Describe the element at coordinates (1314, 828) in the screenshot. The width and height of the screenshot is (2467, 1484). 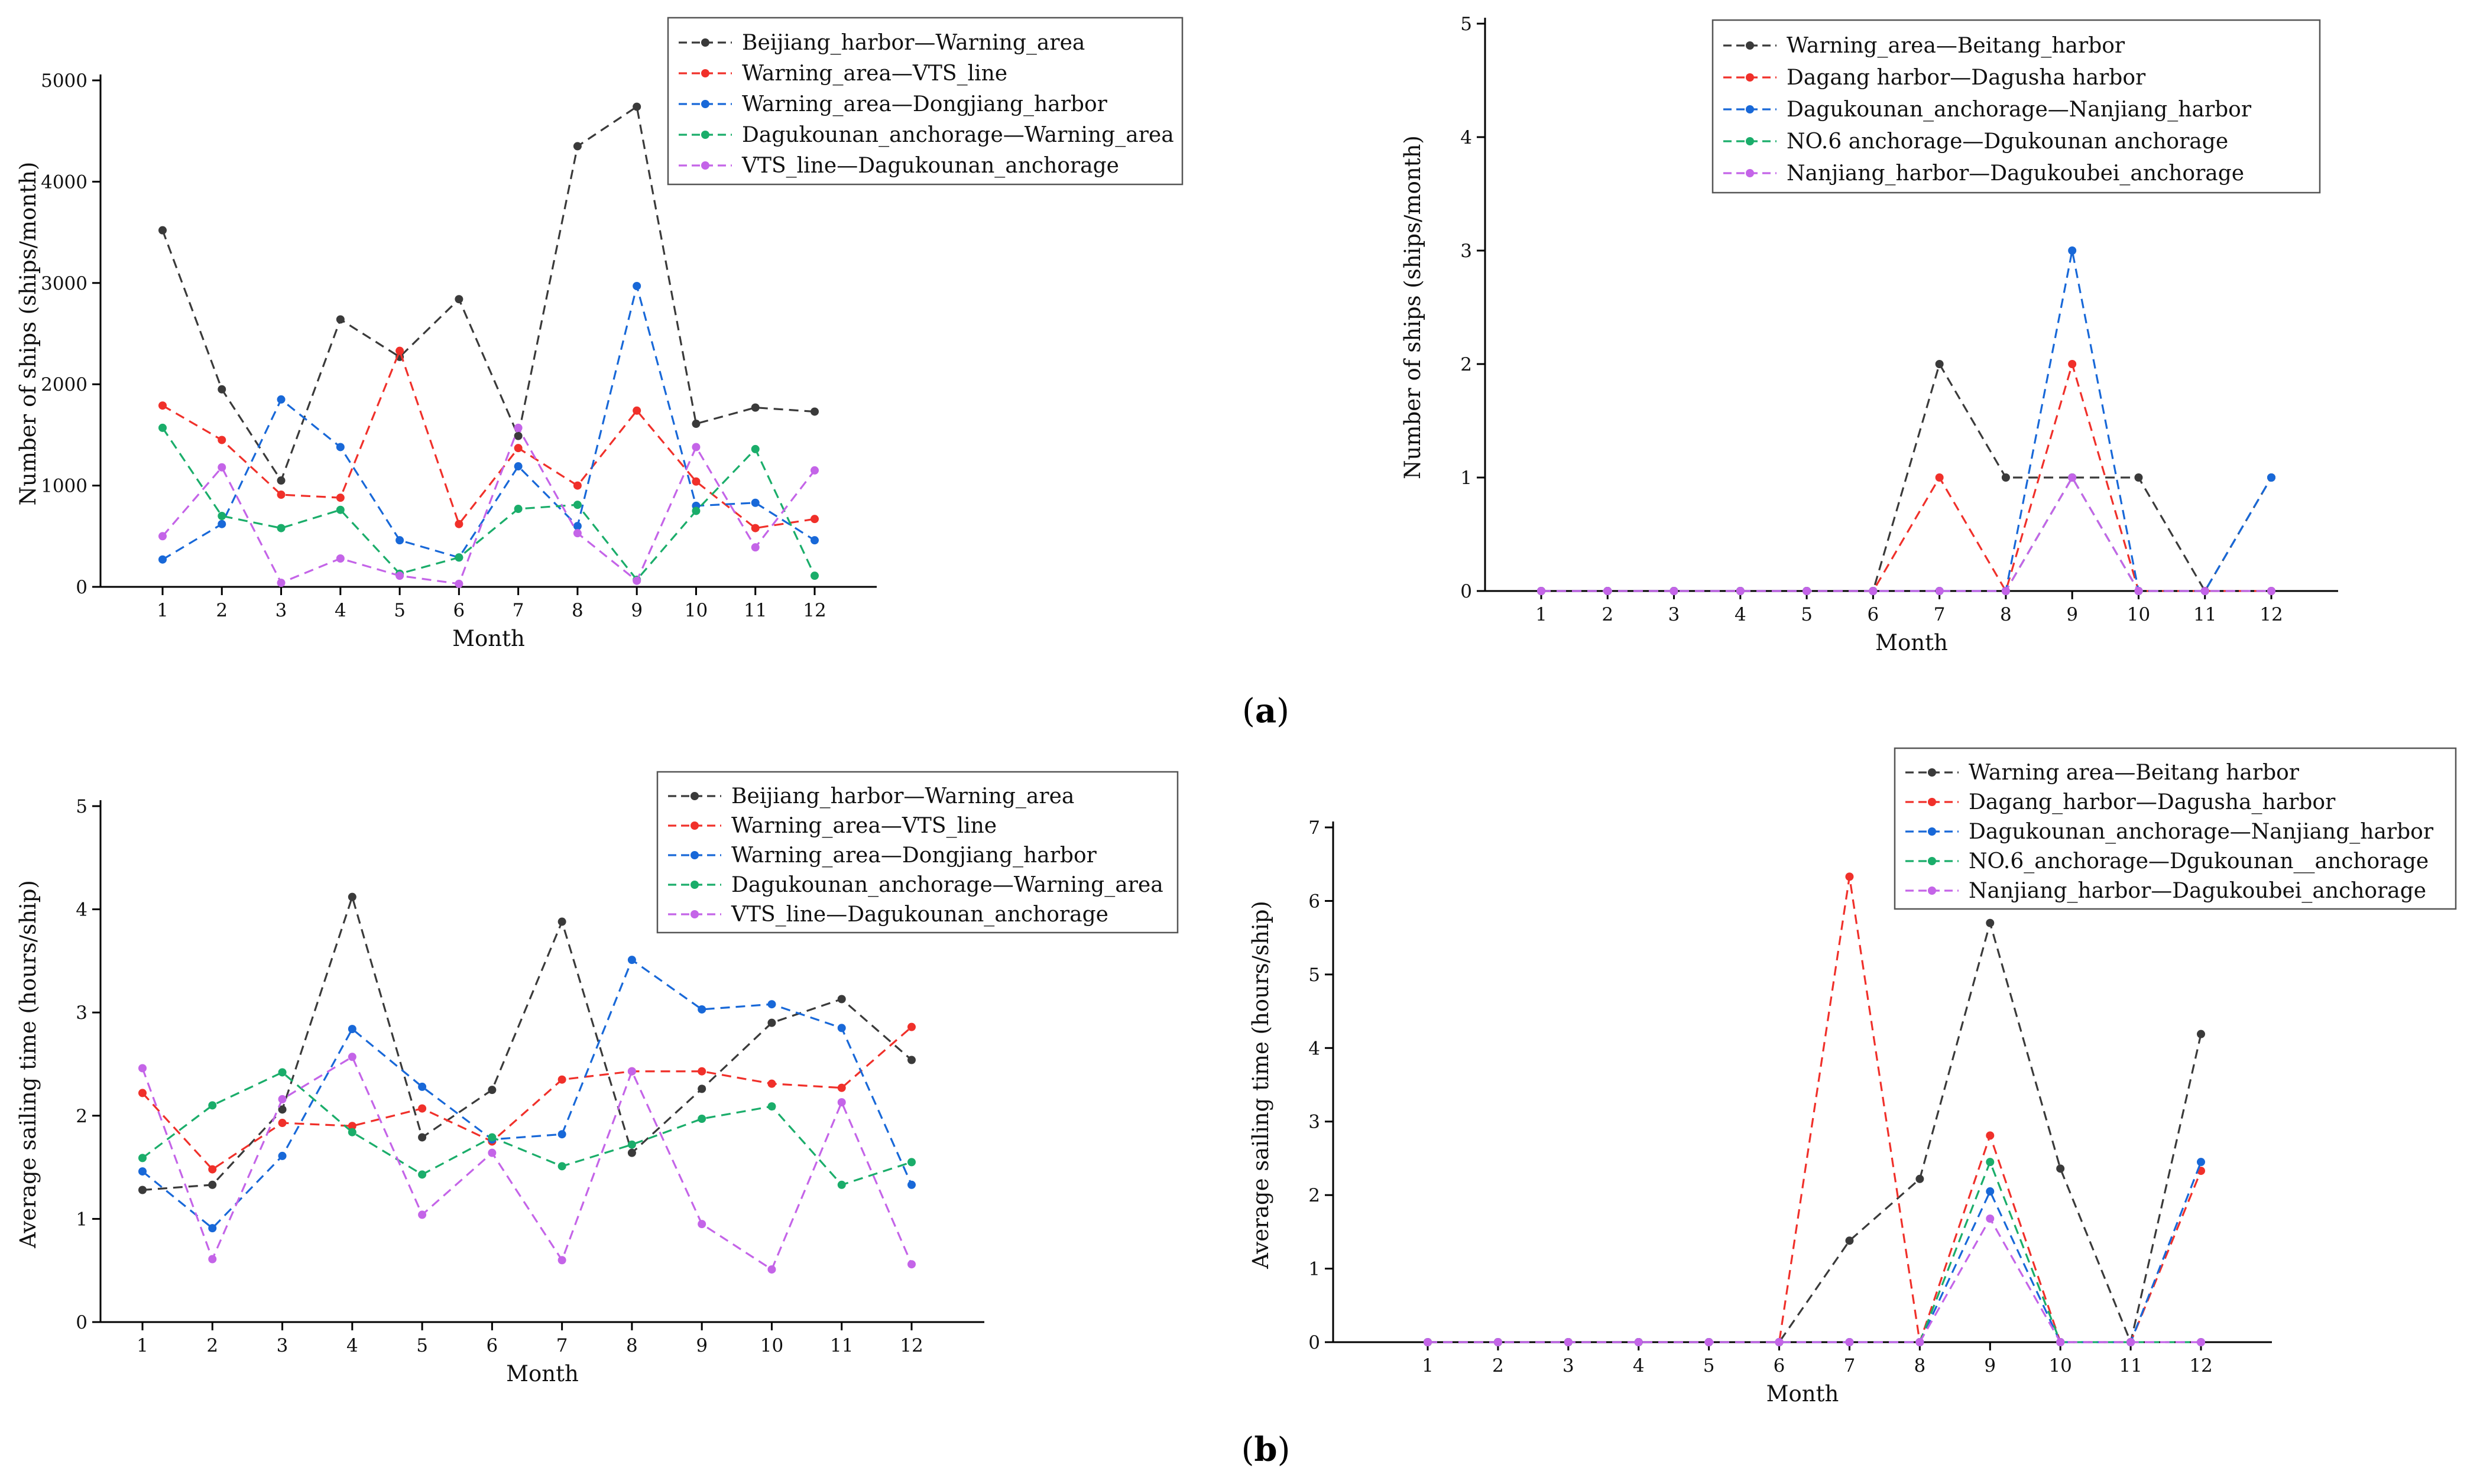
I see `y-tick-label: 7` at that location.